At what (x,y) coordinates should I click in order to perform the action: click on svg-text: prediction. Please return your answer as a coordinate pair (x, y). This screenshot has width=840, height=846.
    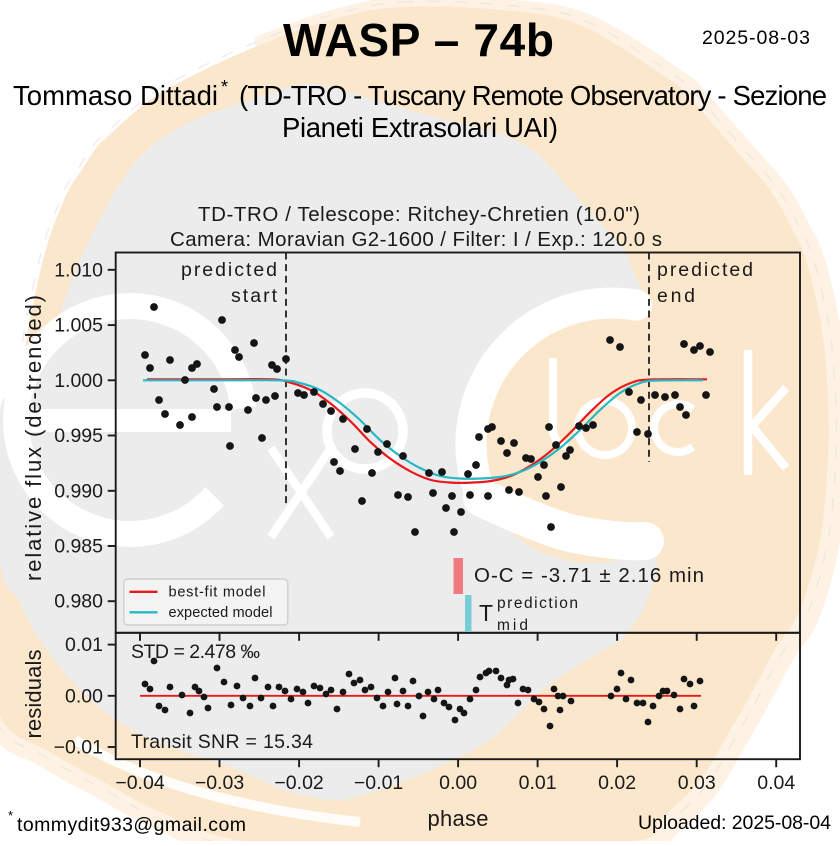
    Looking at the image, I should click on (537, 603).